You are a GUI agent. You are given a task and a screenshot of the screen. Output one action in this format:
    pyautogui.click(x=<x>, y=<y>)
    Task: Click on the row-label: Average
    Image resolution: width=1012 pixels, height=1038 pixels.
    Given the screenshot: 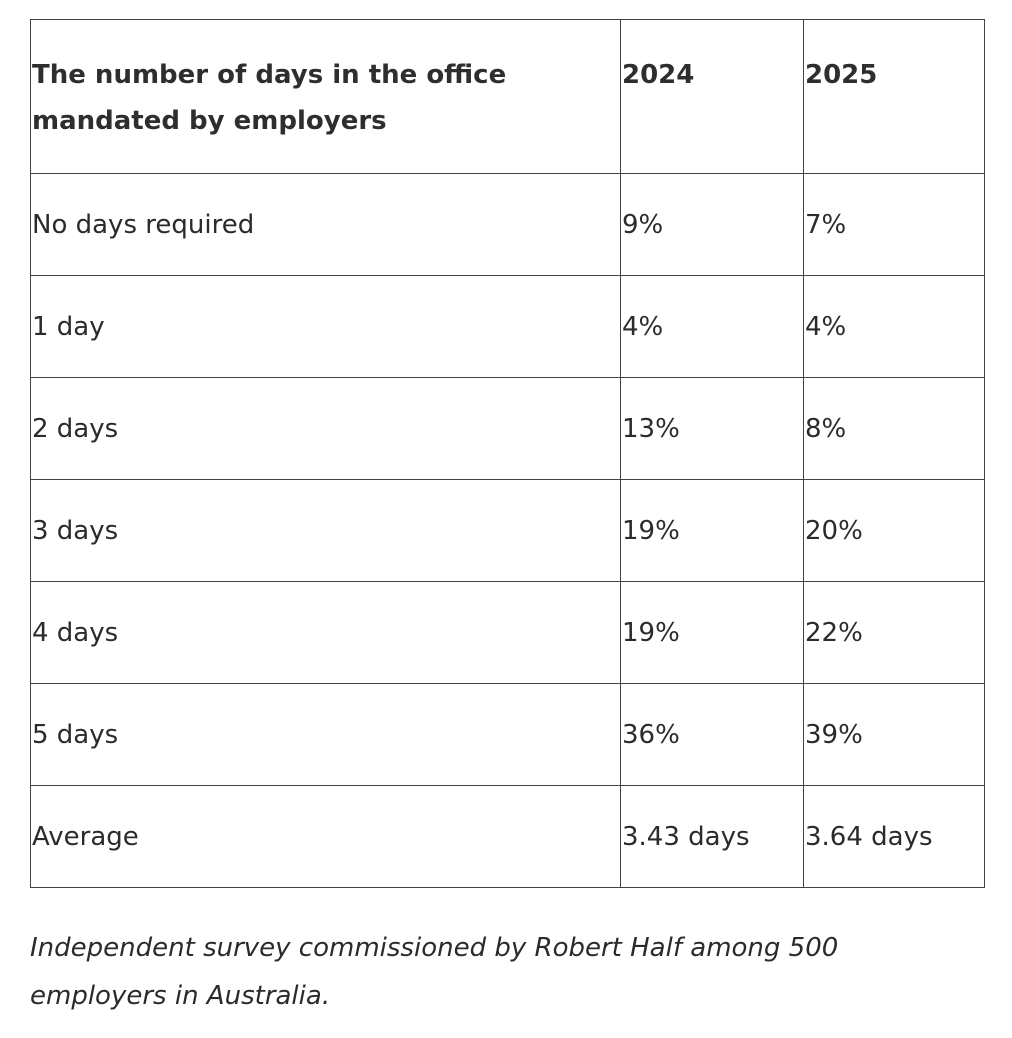 What is the action you would take?
    pyautogui.click(x=325, y=836)
    